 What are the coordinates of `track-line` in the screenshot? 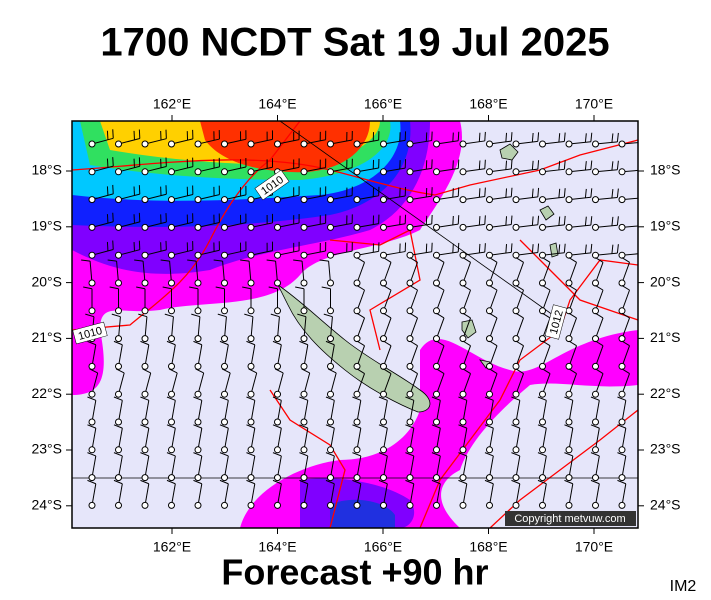 It's located at (420, 221).